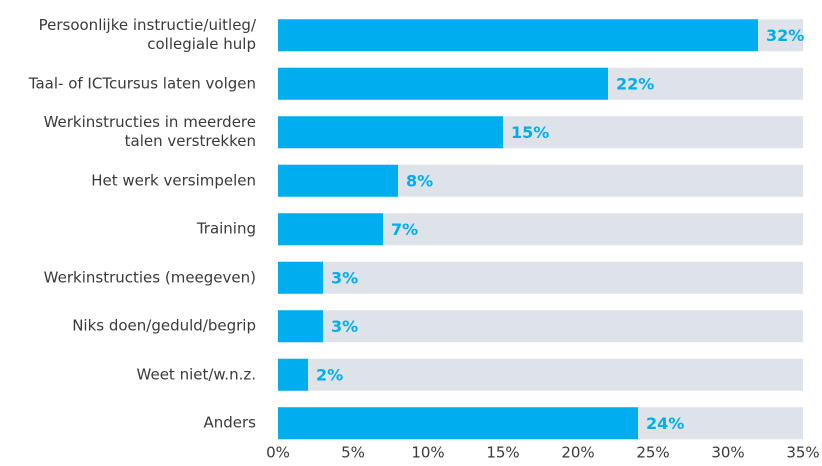  Describe the element at coordinates (652, 453) in the screenshot. I see `x-tick-label: 25%` at that location.